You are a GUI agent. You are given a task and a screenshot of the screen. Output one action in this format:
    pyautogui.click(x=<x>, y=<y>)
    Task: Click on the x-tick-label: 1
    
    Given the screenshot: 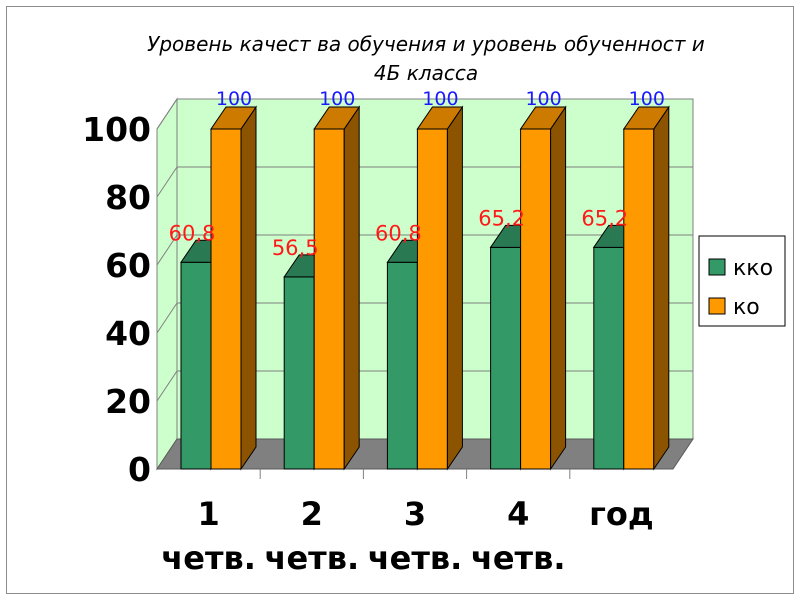 What is the action you would take?
    pyautogui.click(x=208, y=514)
    